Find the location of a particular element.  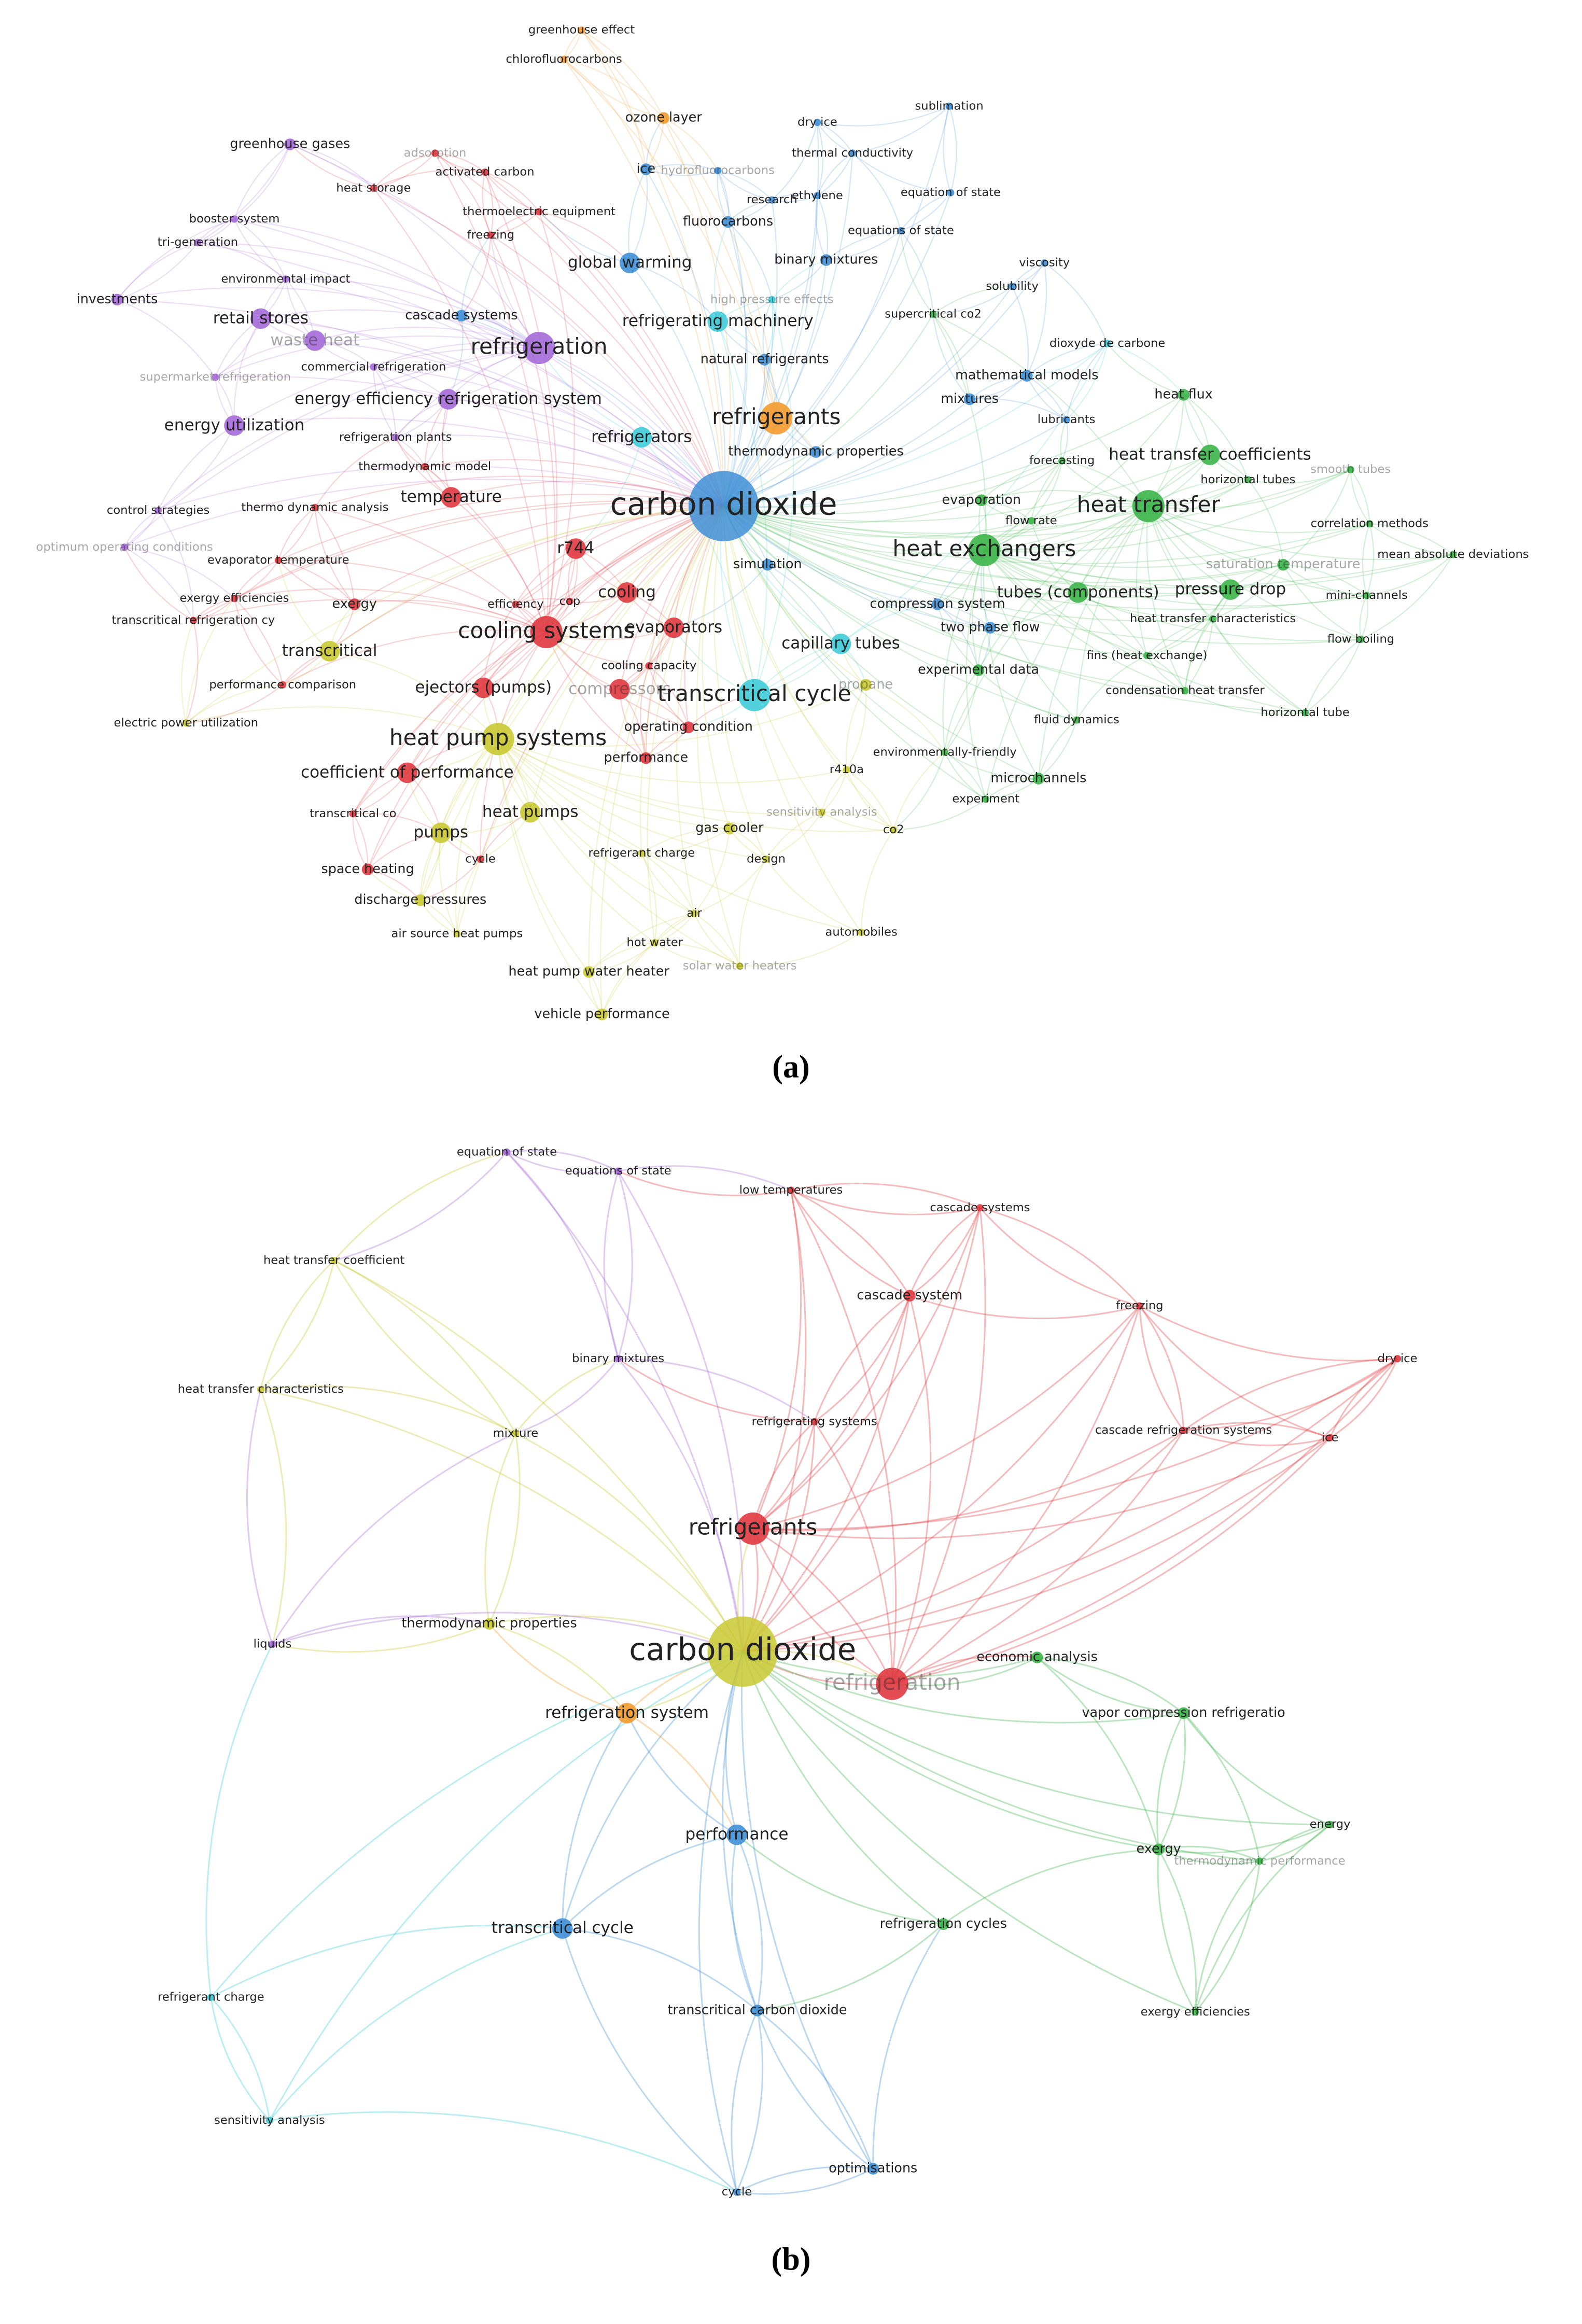

node-label: waste heat is located at coordinates (314, 340).